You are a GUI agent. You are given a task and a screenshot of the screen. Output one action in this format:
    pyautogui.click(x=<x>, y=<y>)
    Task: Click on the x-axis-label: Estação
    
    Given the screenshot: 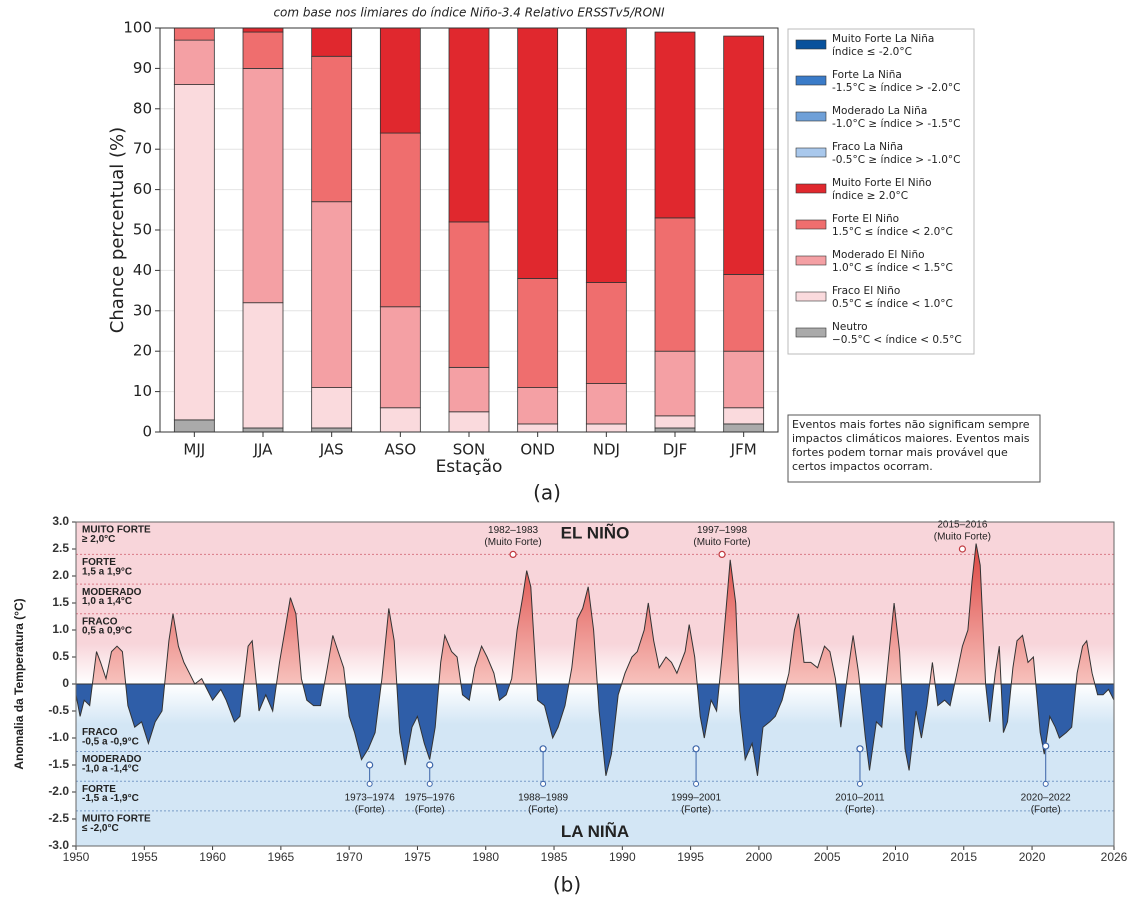 What is the action you would take?
    pyautogui.click(x=469, y=467)
    